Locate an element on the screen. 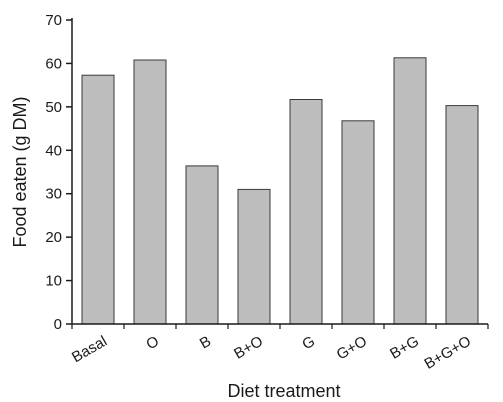  x-axis-title: Diet treatment is located at coordinates (283, 391).